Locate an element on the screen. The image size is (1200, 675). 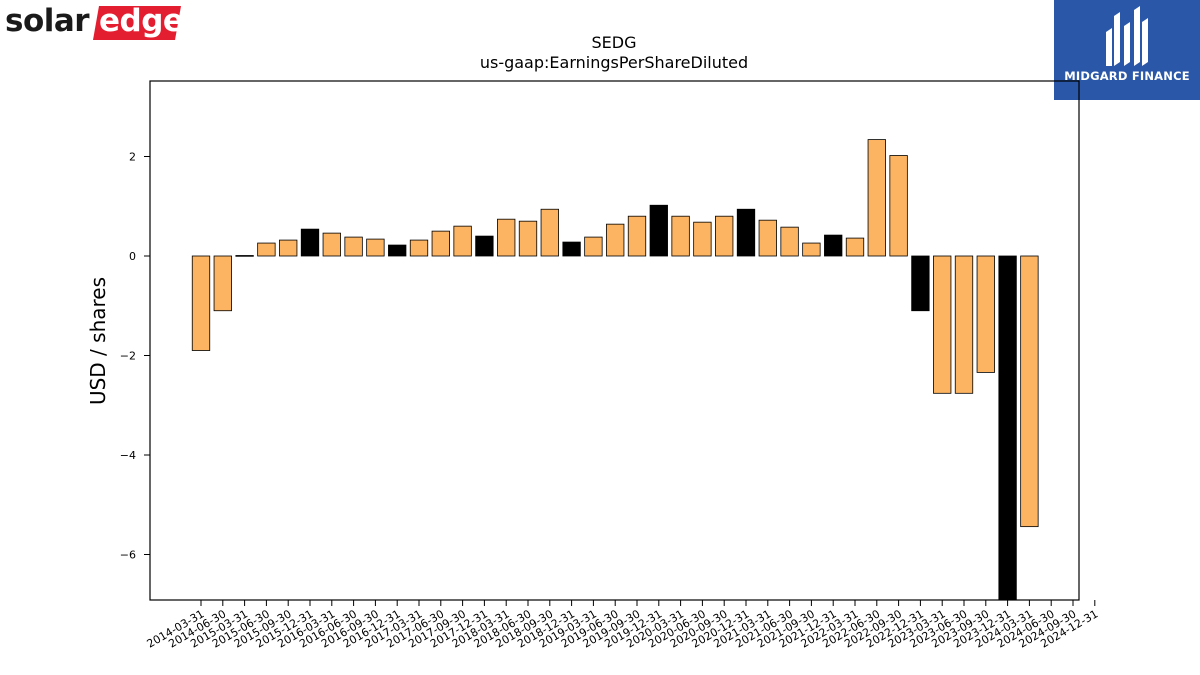
midgard-finance-logo: MIDGARD FINANCE is located at coordinates (1127, 50).